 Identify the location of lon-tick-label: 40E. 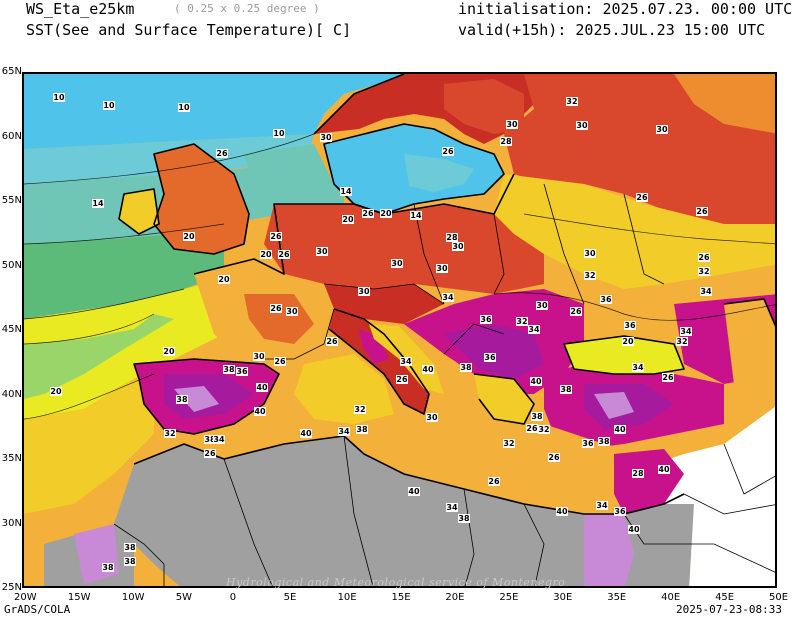
(671, 597).